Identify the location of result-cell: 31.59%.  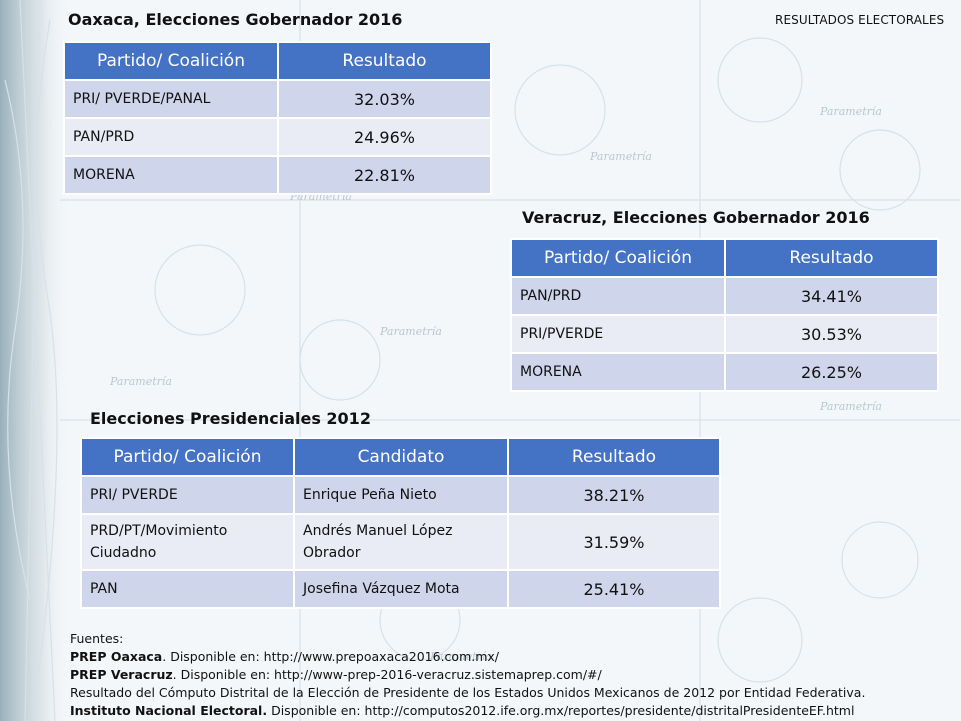
(614, 542).